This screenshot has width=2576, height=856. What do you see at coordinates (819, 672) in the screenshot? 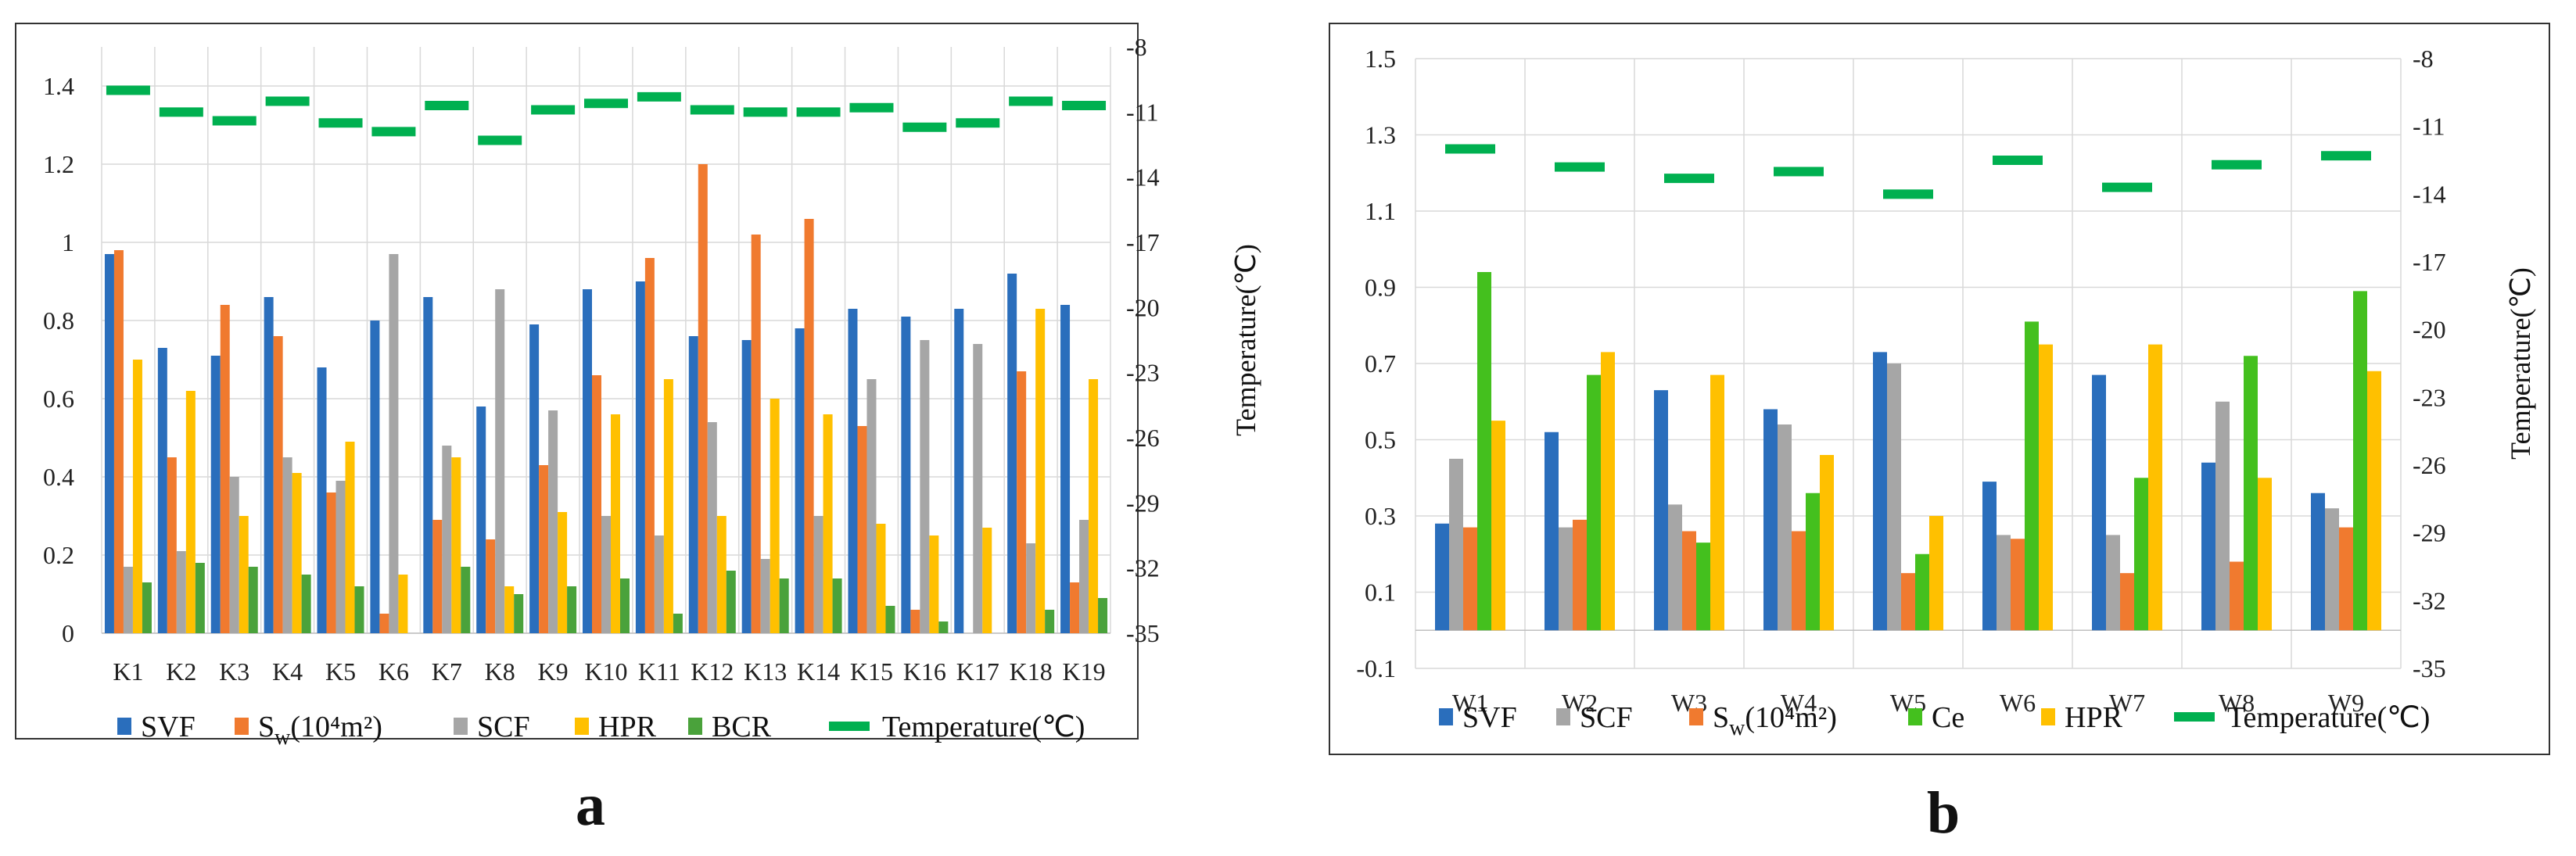
I see `x-tick-label: K14` at bounding box center [819, 672].